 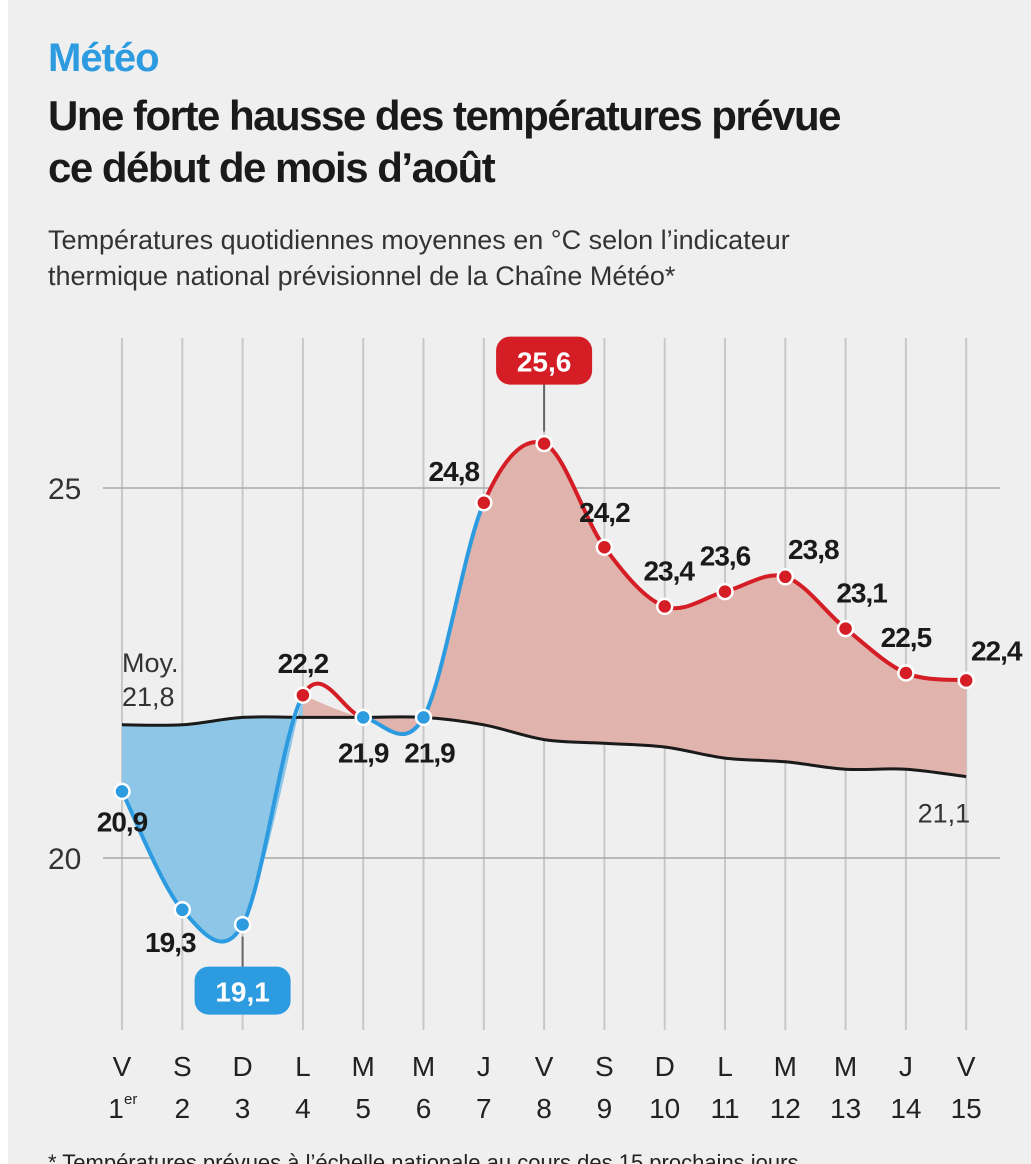 I want to click on x-tick-date: 6, so click(x=424, y=1108).